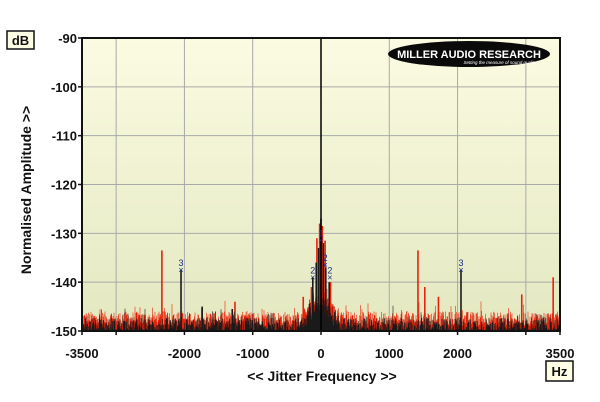  I want to click on x-unit-label: Hz, so click(560, 371).